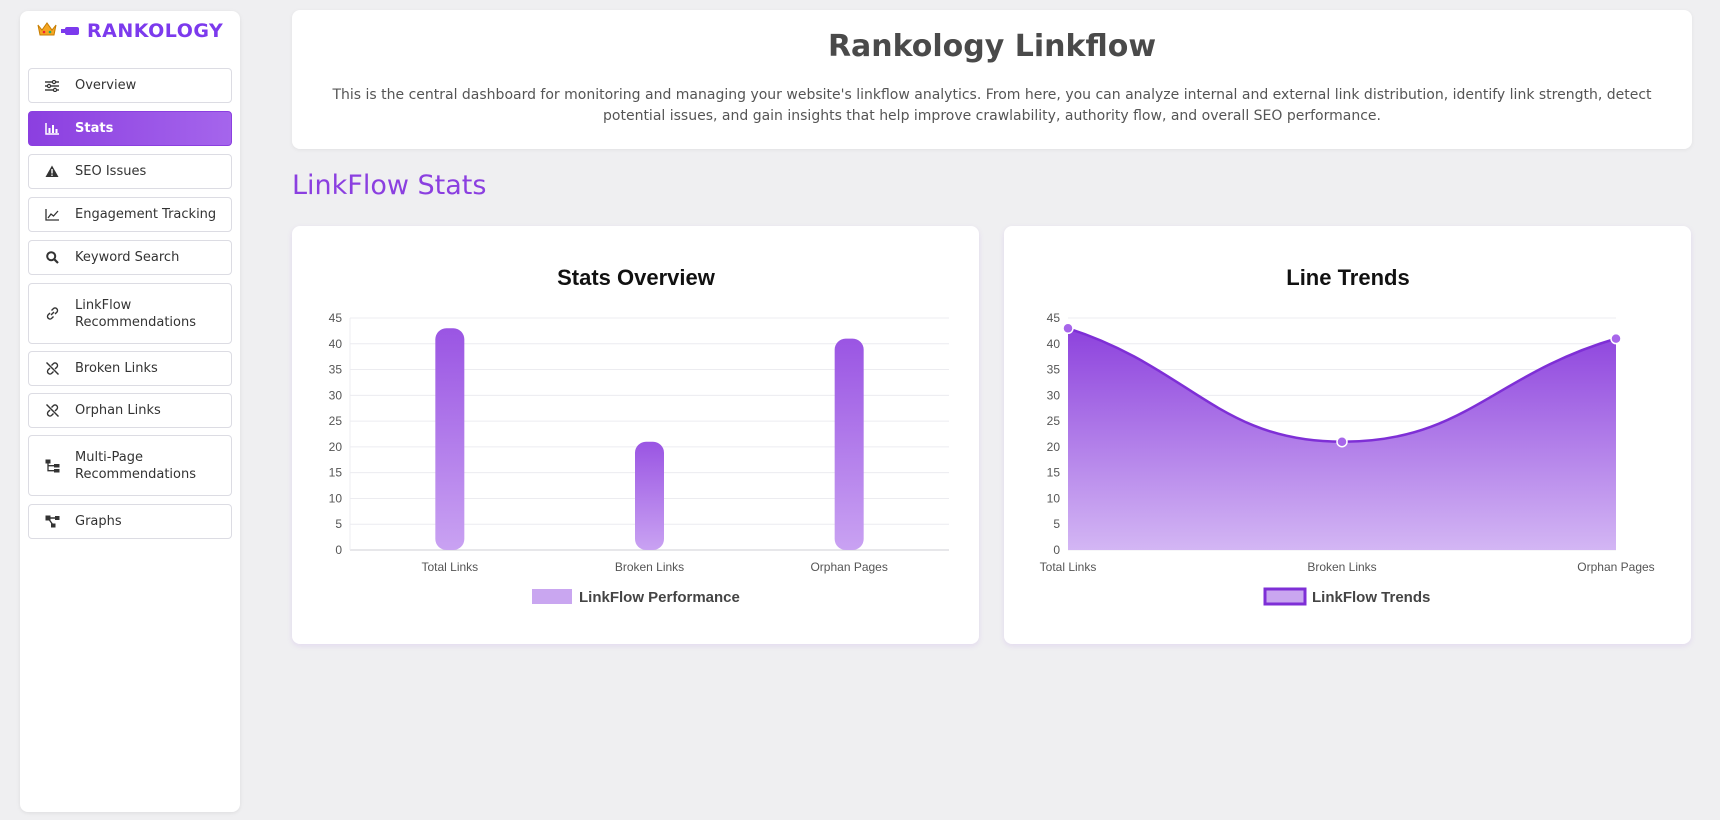  Describe the element at coordinates (52, 258) in the screenshot. I see `search-icon` at that location.